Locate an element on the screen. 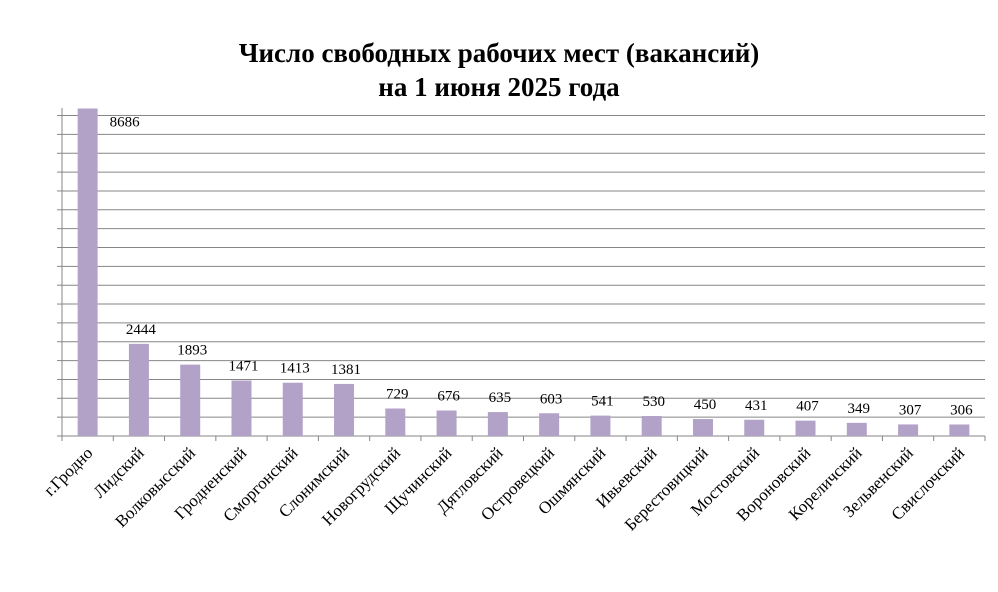  data-label: 530 is located at coordinates (653, 402).